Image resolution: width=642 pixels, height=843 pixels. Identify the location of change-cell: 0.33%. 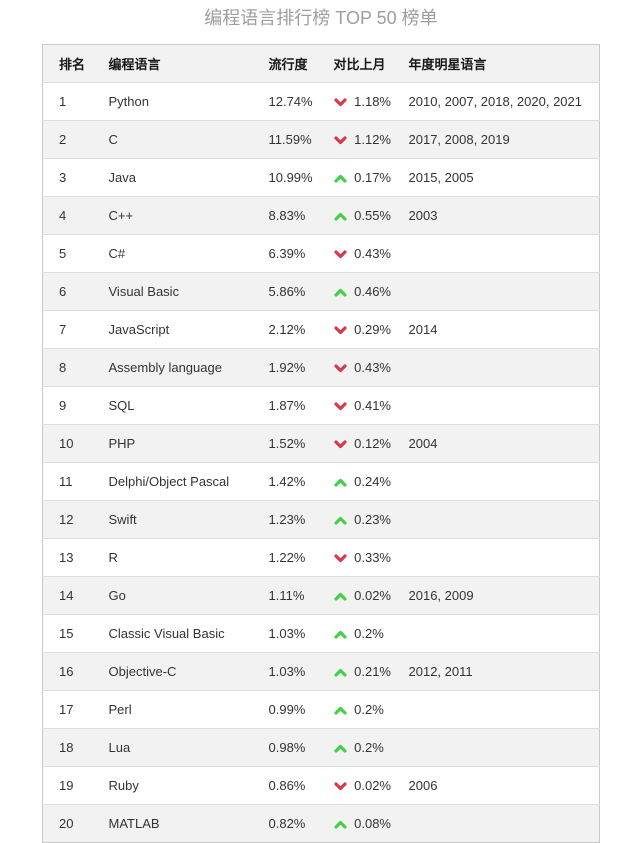
(355, 557).